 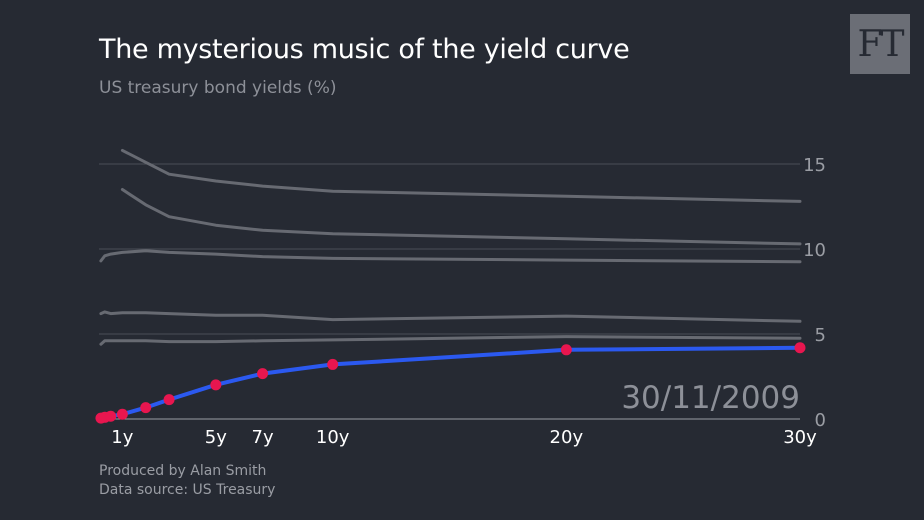 What do you see at coordinates (880, 44) in the screenshot?
I see `ft-logo: FT` at bounding box center [880, 44].